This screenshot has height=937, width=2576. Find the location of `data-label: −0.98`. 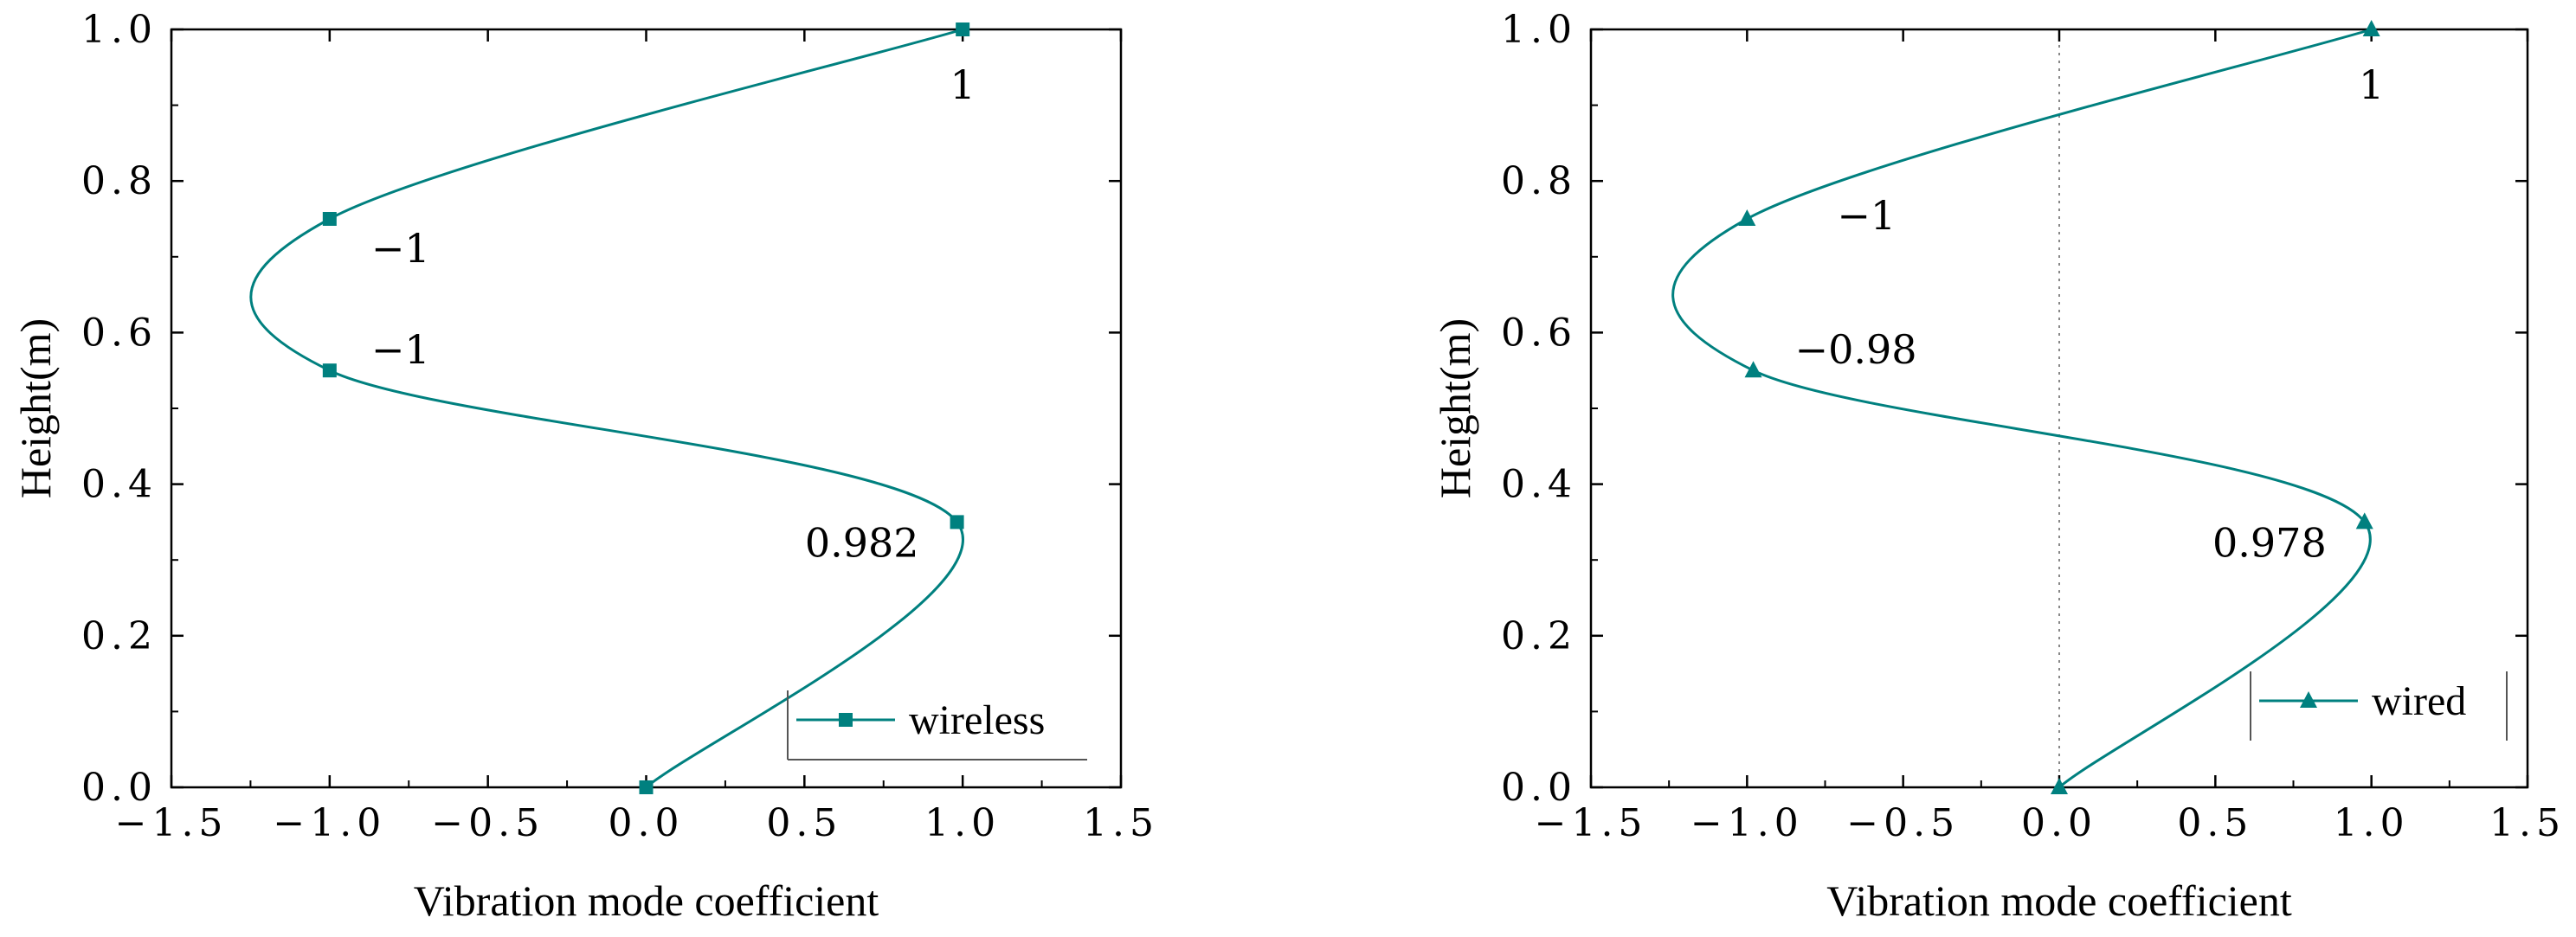

data-label: −0.98 is located at coordinates (1856, 349).